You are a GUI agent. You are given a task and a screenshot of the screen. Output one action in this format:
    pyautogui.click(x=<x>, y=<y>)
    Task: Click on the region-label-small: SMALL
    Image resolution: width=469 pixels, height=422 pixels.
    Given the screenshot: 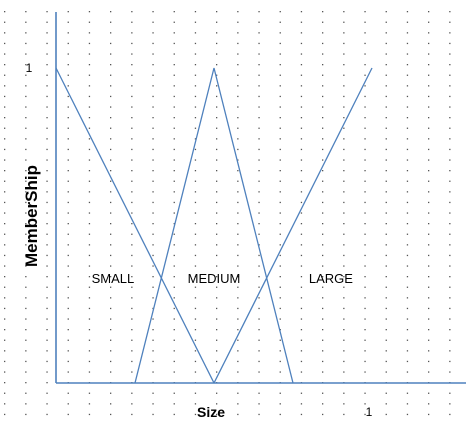 What is the action you would take?
    pyautogui.click(x=113, y=278)
    